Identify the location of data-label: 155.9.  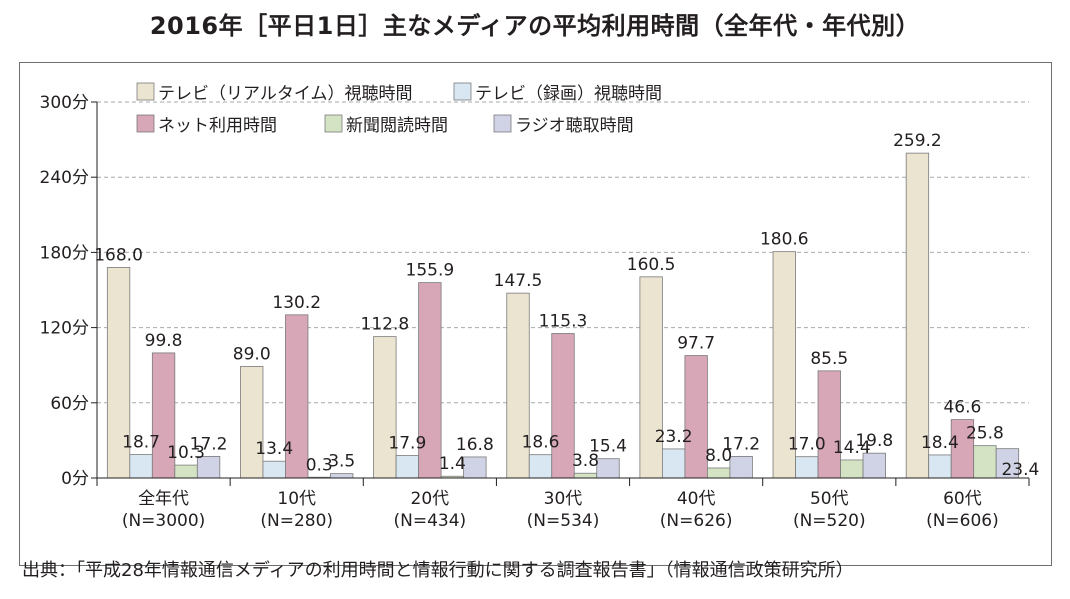
(430, 271).